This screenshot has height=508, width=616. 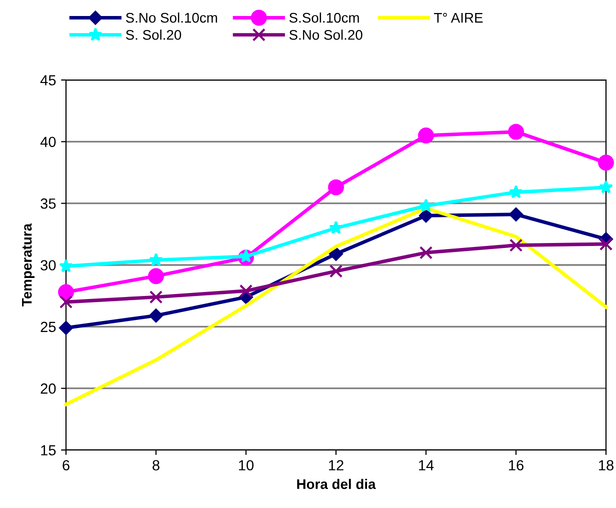 I want to click on y-tick-label: 45, so click(x=48, y=80).